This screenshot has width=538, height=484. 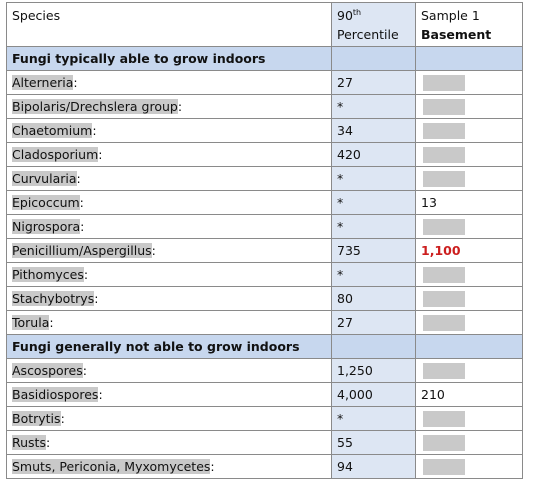 What do you see at coordinates (373, 24) in the screenshot?
I see `header-percentile: 90th Percentile` at bounding box center [373, 24].